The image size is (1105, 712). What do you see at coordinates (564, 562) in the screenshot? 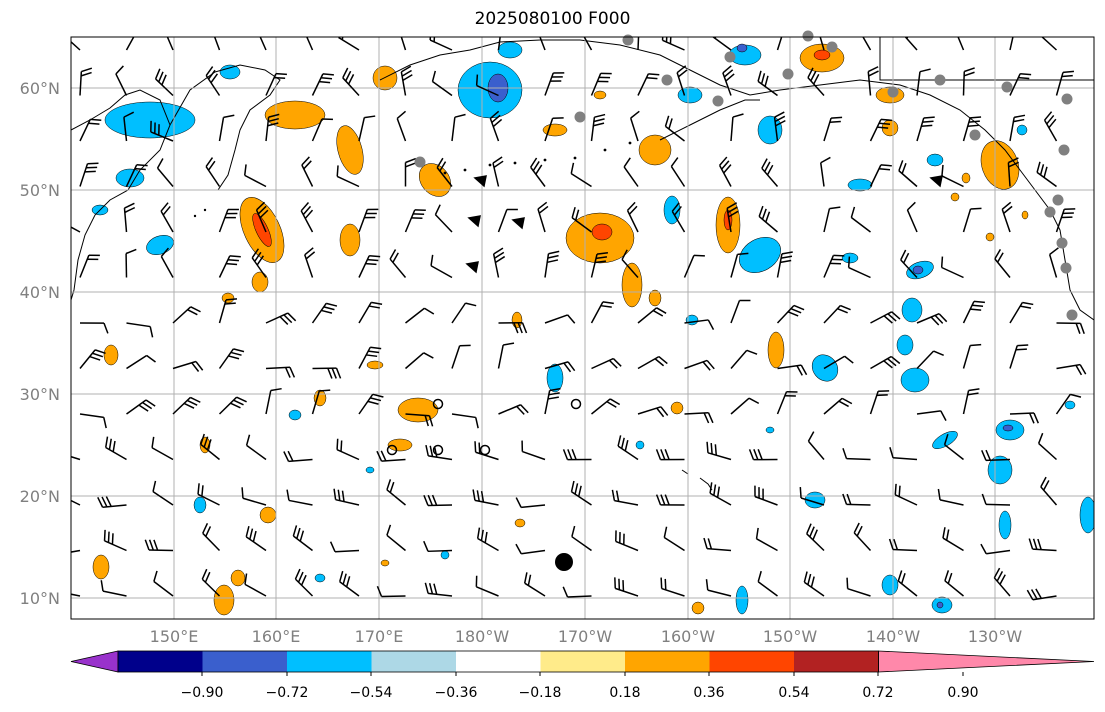
I see `storm-center-marker` at bounding box center [564, 562].